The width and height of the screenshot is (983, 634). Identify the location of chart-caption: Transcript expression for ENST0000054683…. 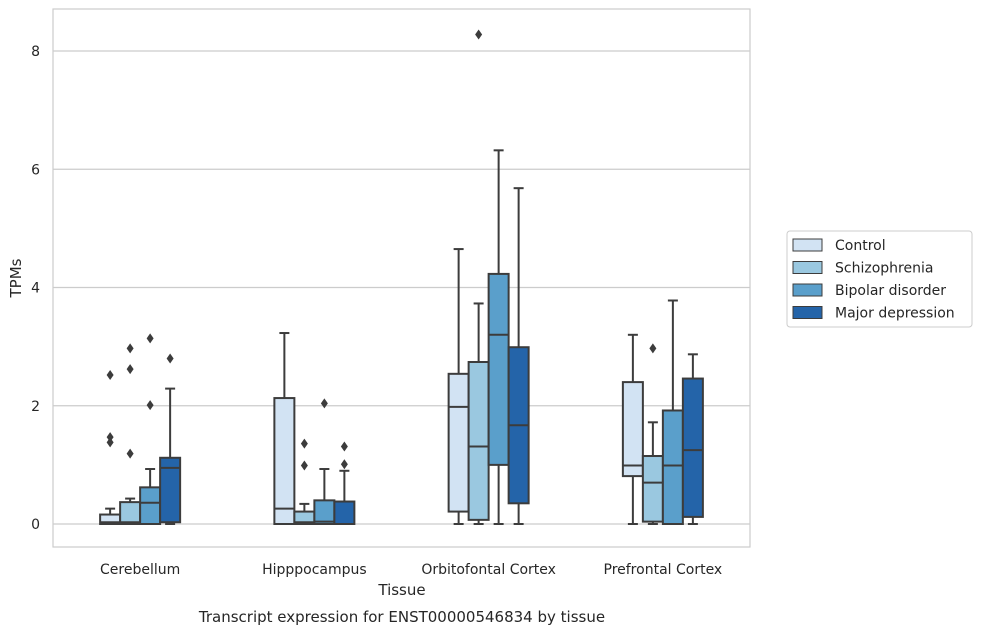
(401, 617).